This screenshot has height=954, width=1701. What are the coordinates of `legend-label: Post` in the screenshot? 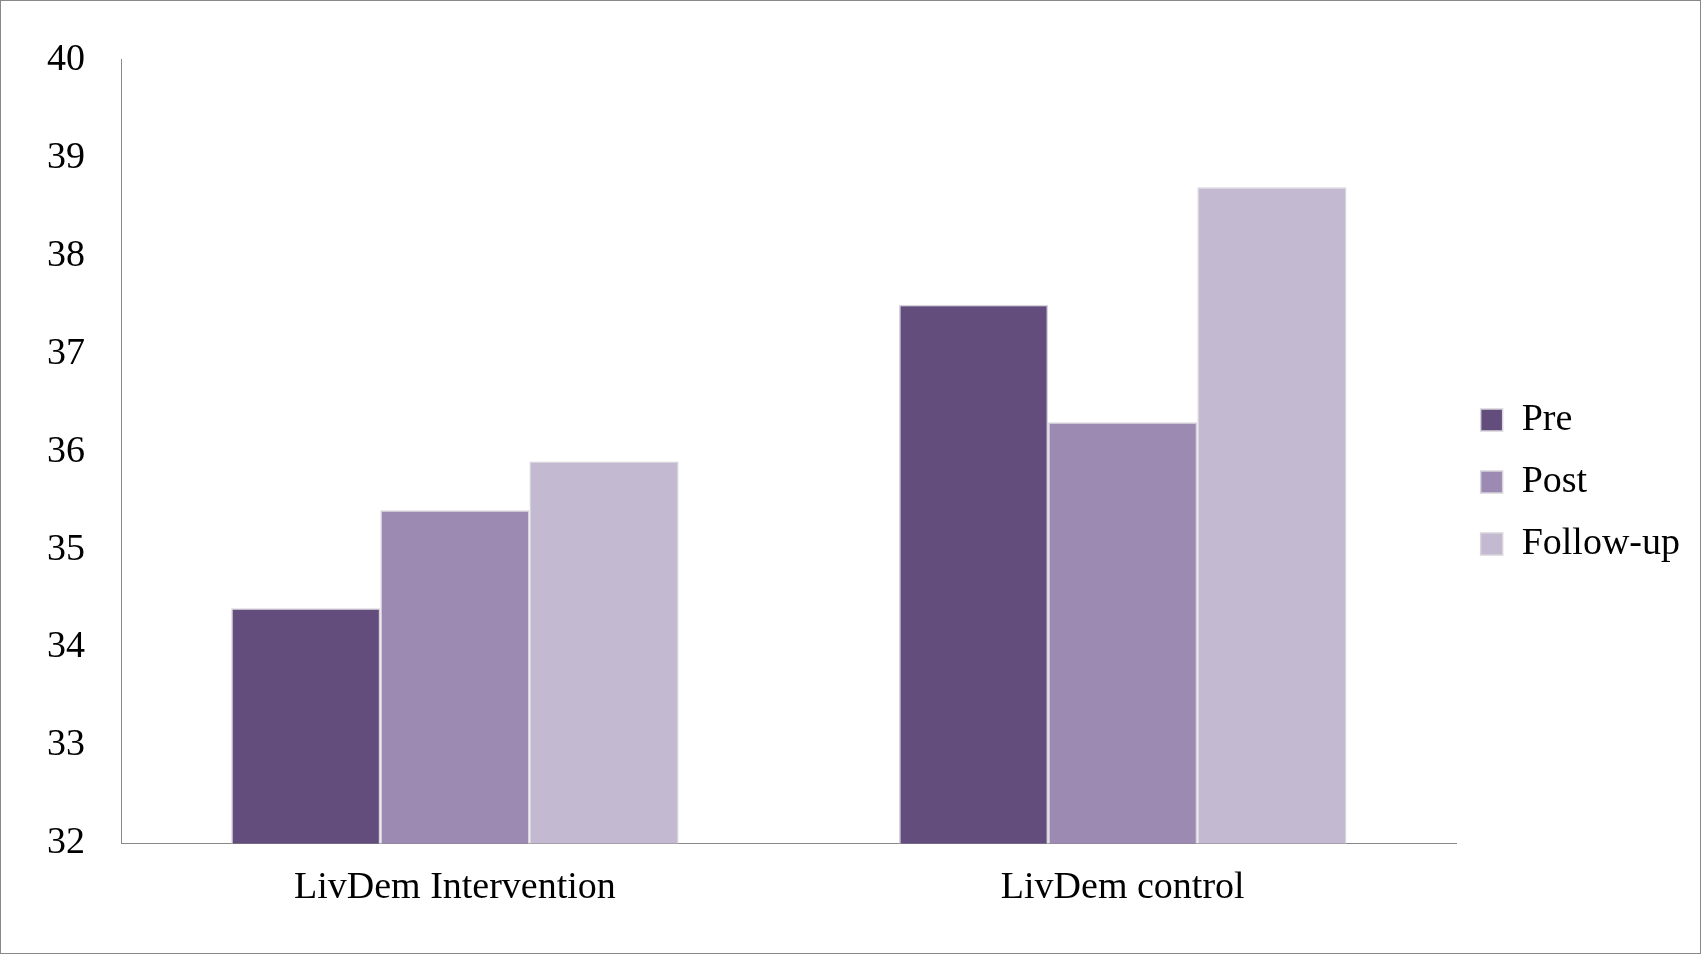 It's located at (1554, 478).